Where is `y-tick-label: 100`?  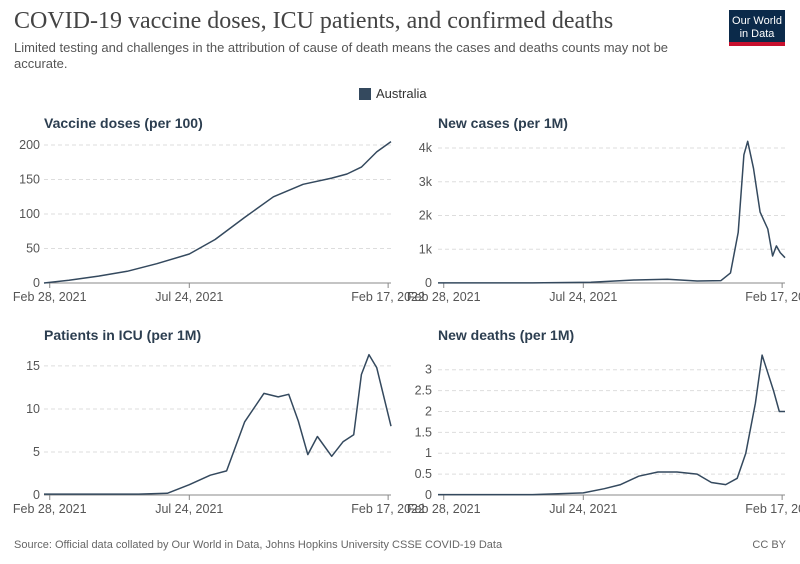 y-tick-label: 100 is located at coordinates (29, 214).